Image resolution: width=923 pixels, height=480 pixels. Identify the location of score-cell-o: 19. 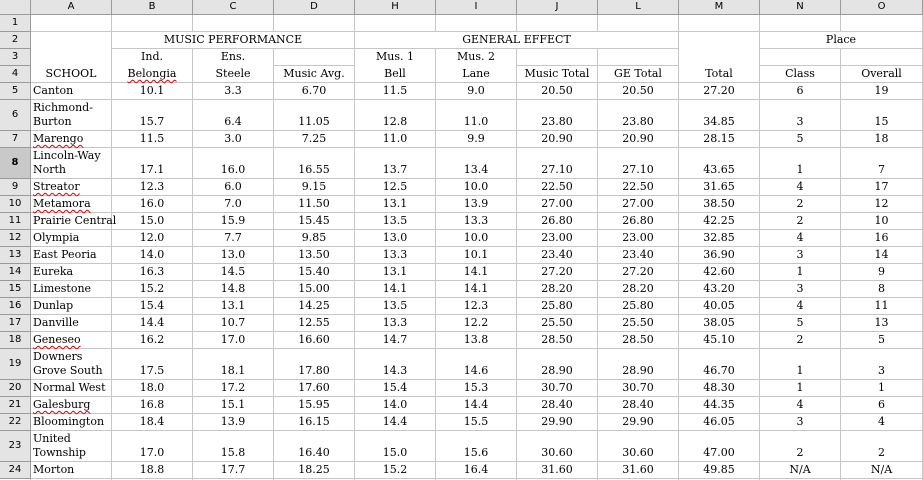
(881, 91).